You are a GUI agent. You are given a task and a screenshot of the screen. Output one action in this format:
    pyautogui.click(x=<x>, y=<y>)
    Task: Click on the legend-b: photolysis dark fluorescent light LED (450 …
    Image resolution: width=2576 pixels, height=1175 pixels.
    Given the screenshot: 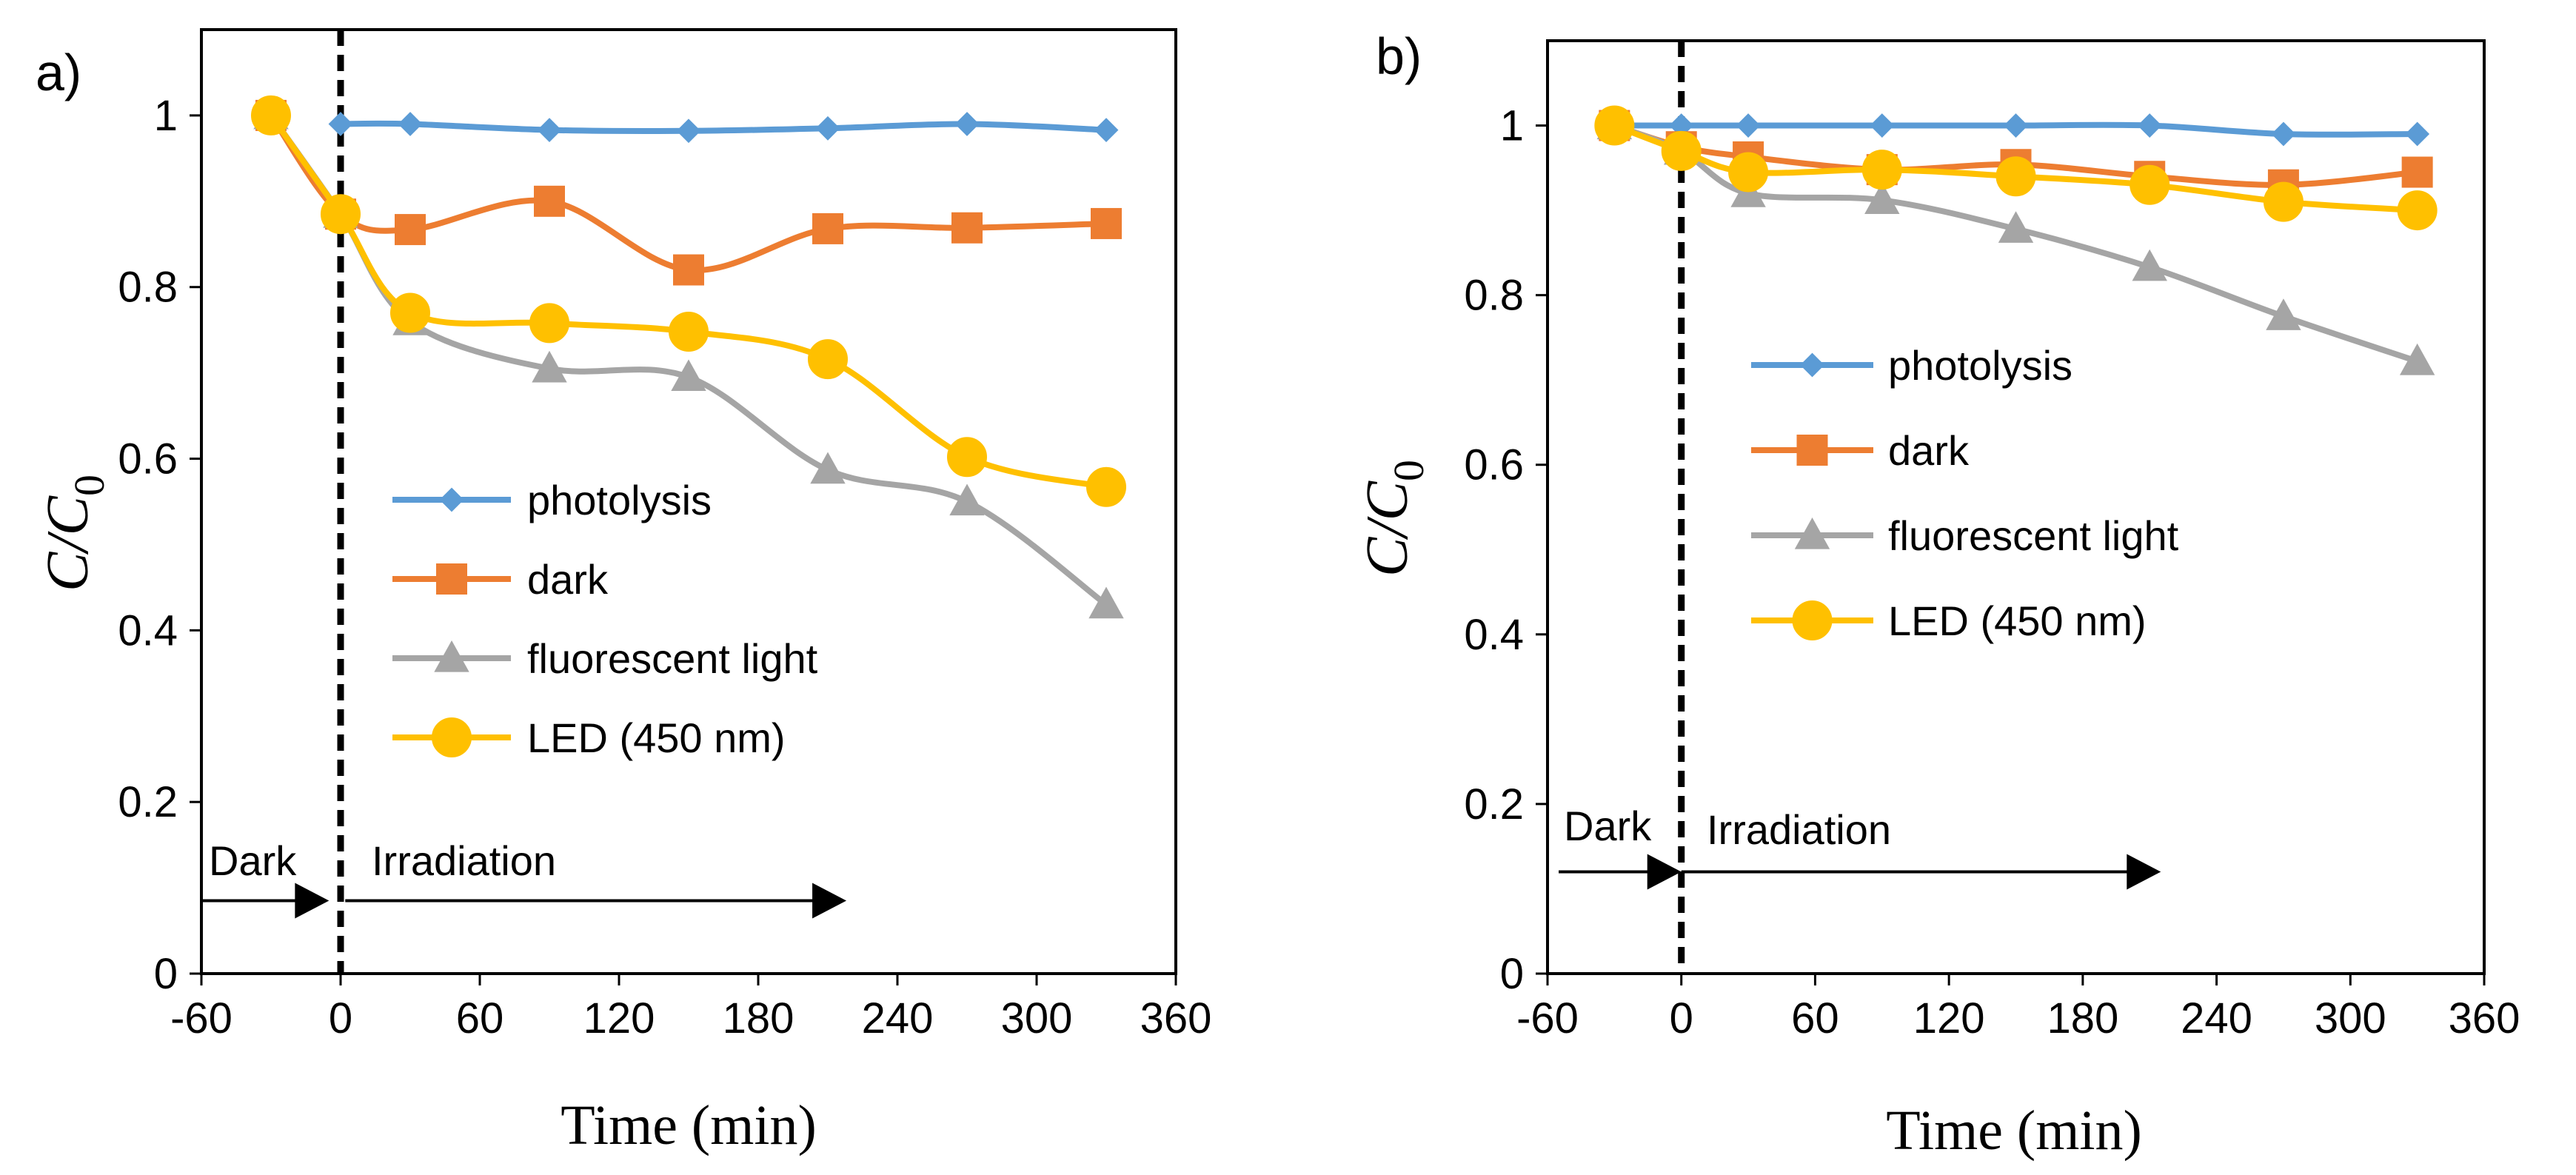 What is the action you would take?
    pyautogui.click(x=1965, y=493)
    